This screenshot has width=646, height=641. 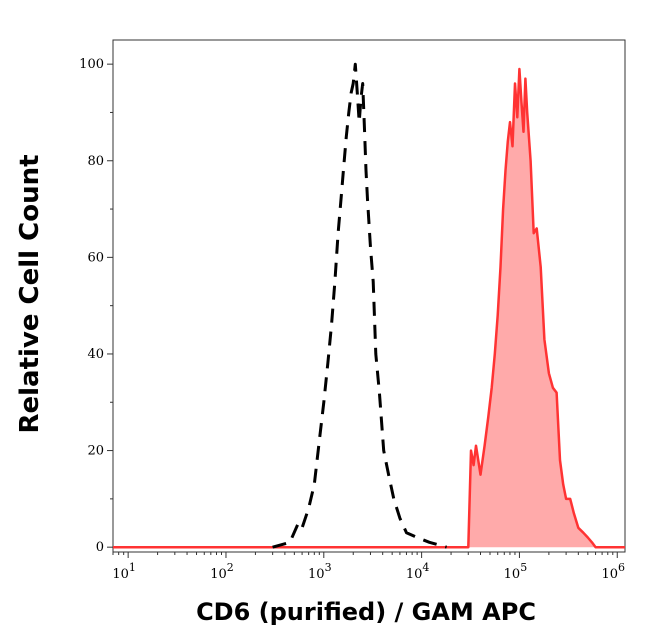 What do you see at coordinates (95, 451) in the screenshot?
I see `y-tick-label: 20` at bounding box center [95, 451].